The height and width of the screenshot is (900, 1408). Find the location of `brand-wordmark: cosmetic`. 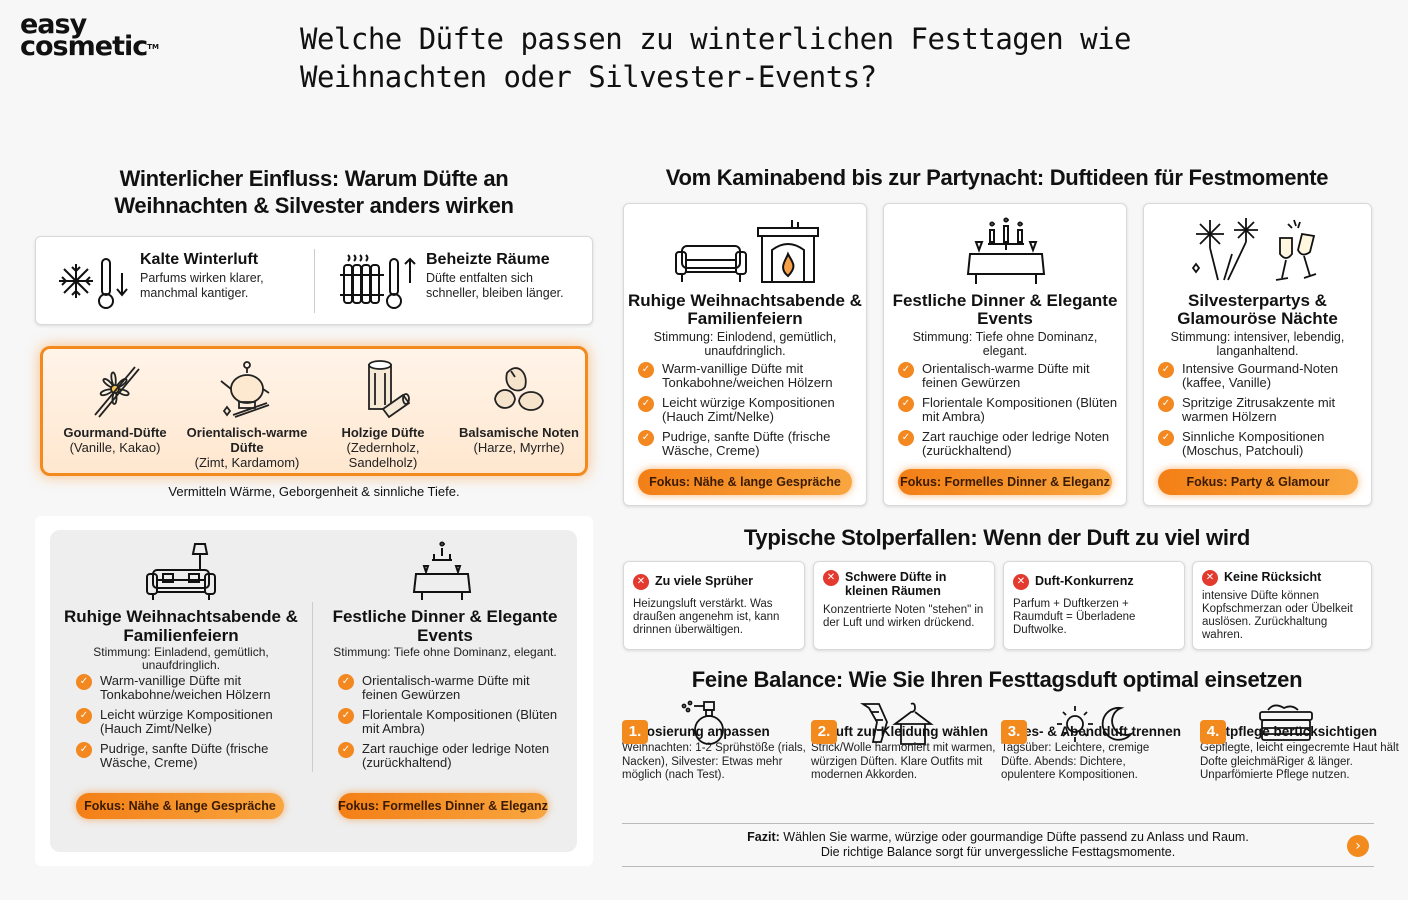

brand-wordmark: cosmetic is located at coordinates (84, 46).